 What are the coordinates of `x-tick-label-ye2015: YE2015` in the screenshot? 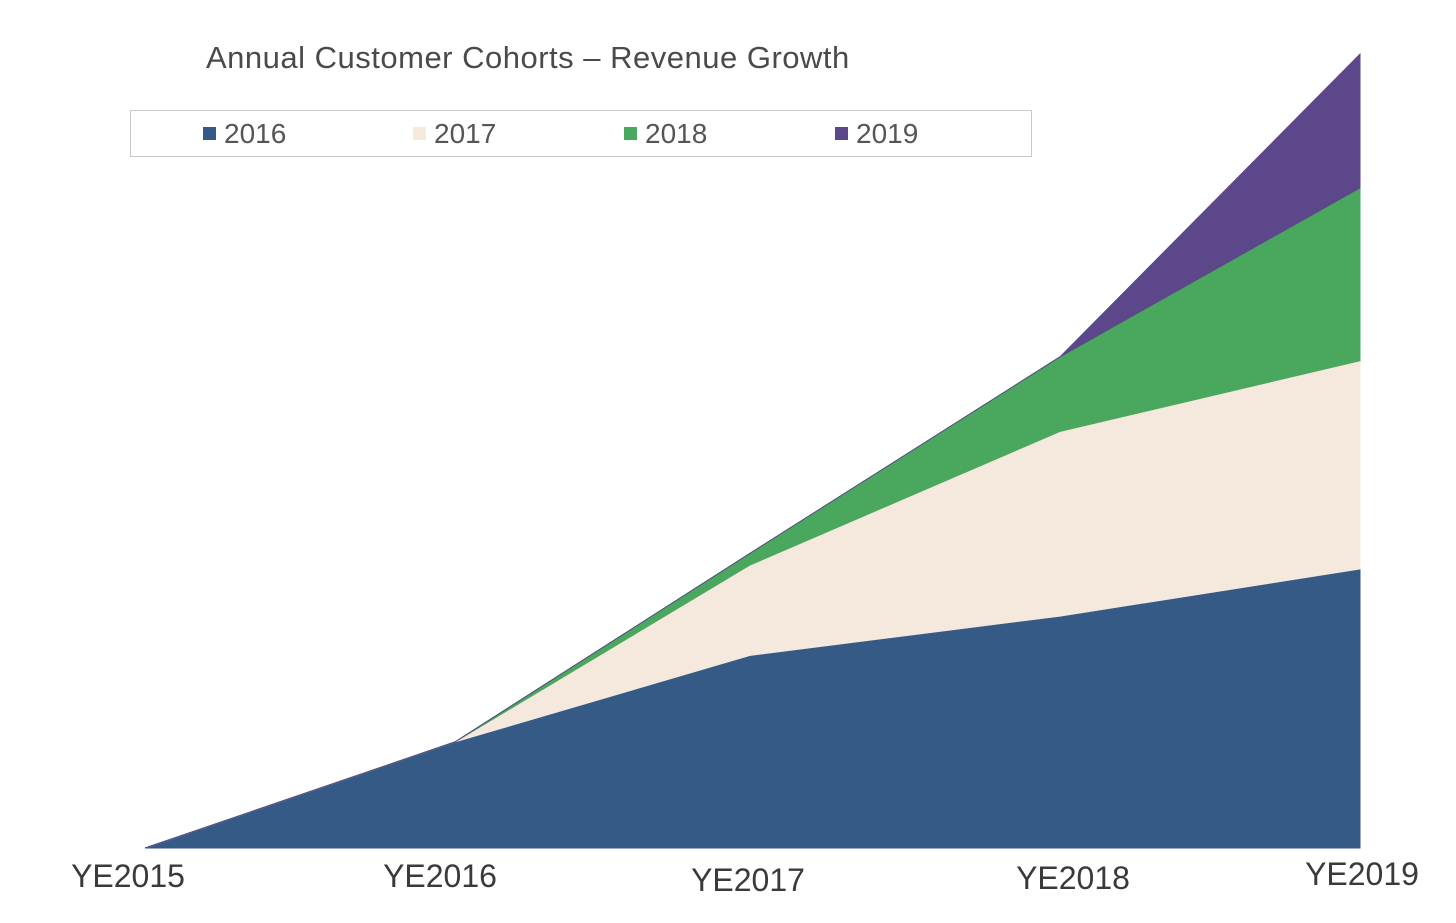 It's located at (128, 876).